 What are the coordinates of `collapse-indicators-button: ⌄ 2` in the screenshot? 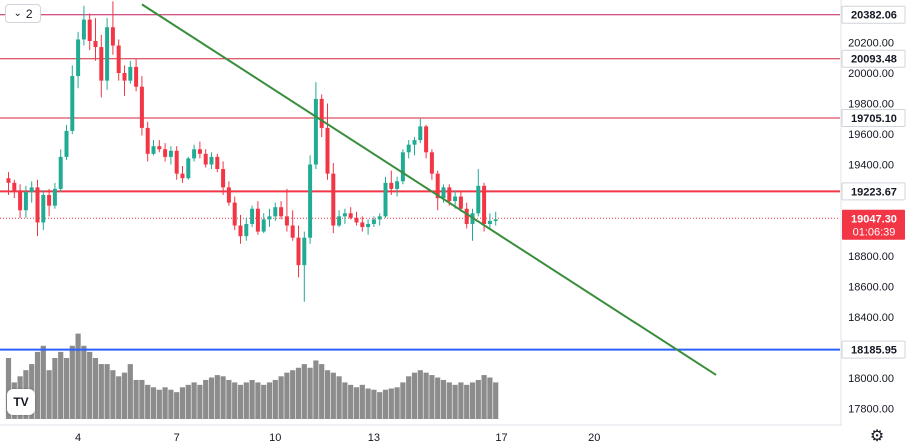 It's located at (23, 13).